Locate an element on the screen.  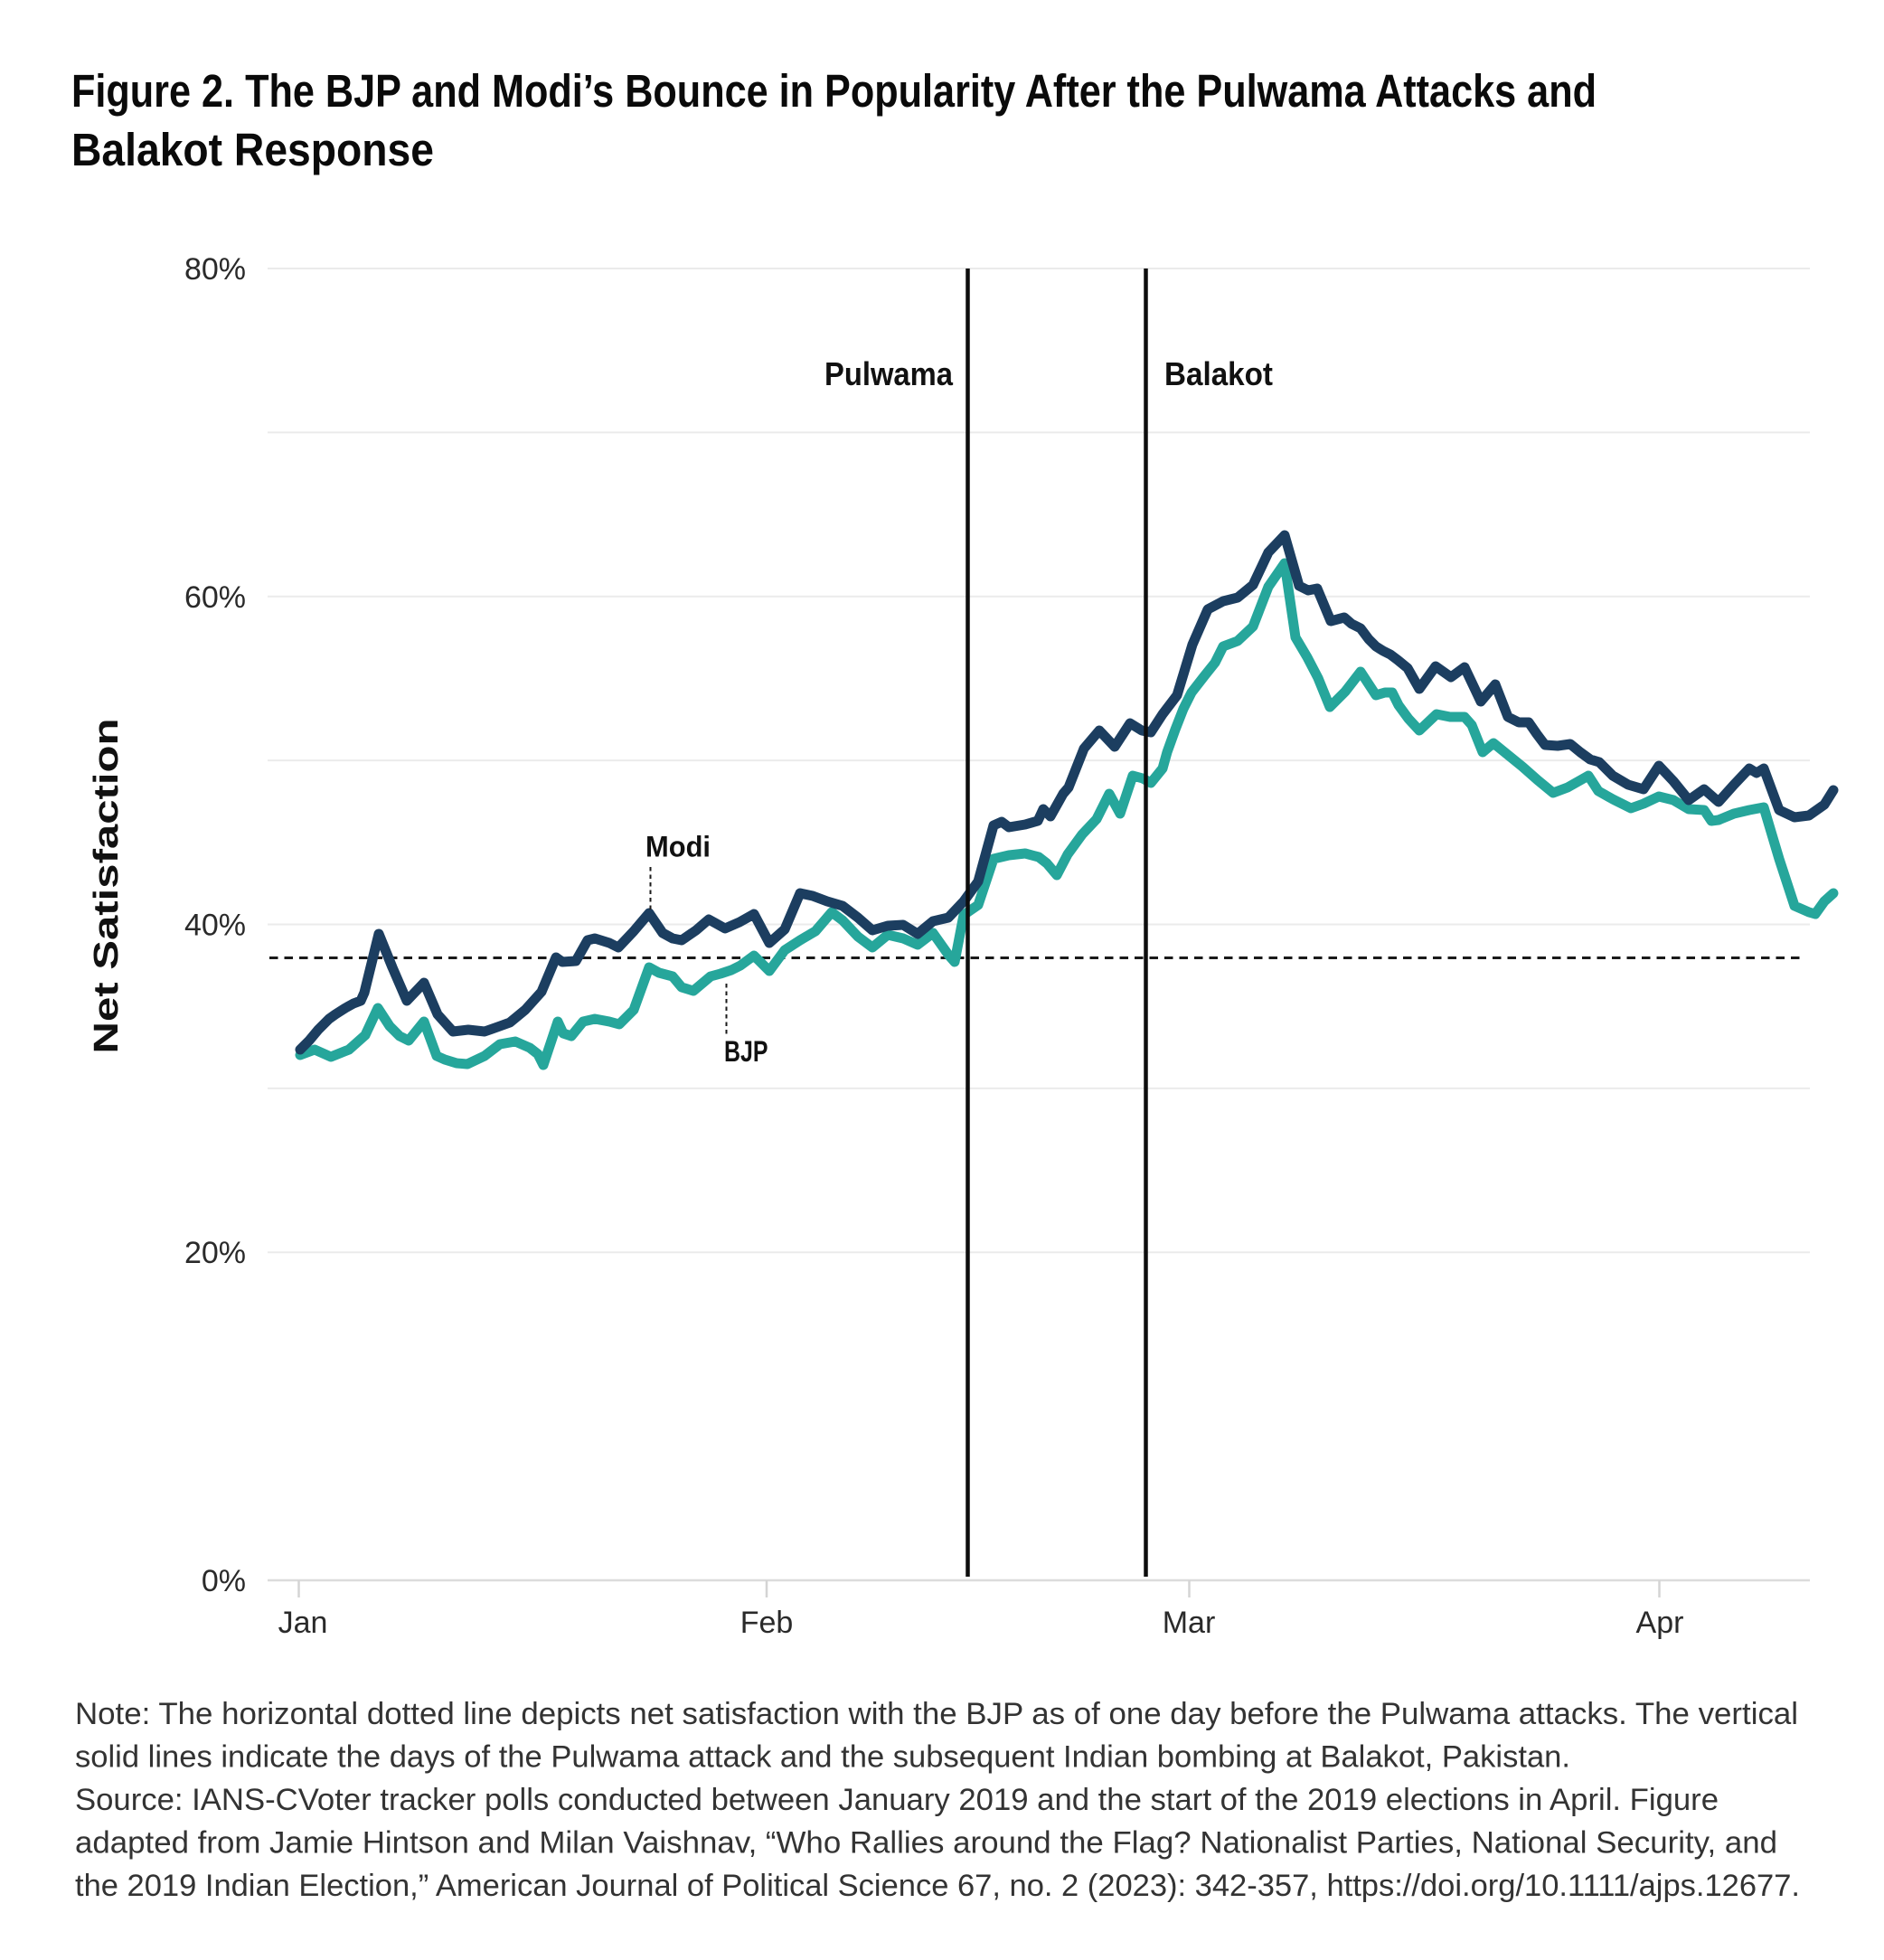
svg-text: 0% is located at coordinates (224, 1581).